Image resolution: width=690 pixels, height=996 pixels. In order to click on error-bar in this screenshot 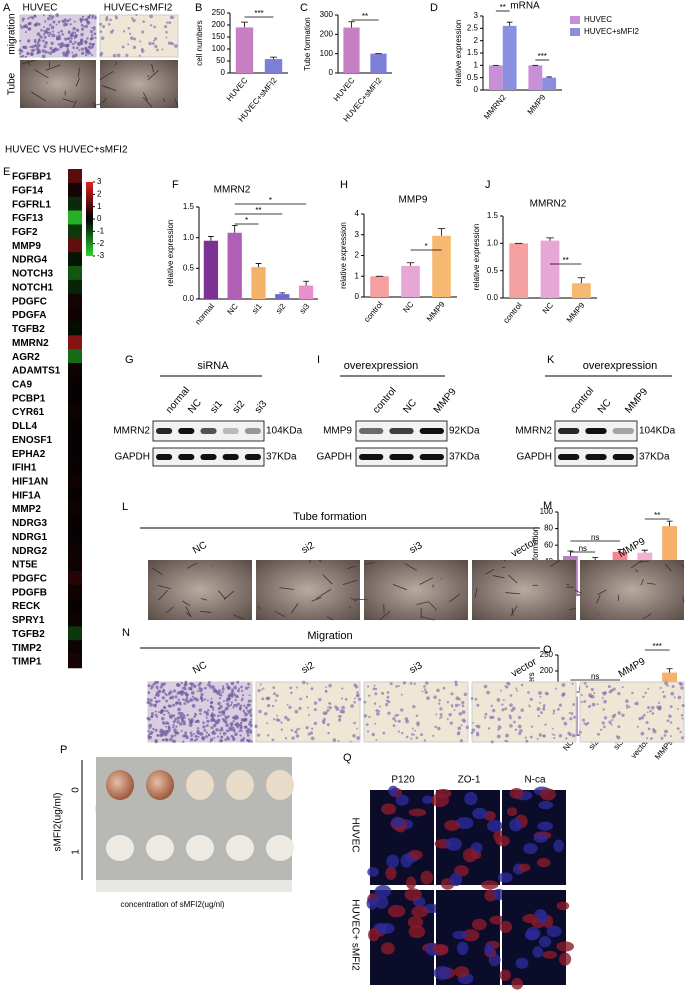, I will do `click(441, 232)`.